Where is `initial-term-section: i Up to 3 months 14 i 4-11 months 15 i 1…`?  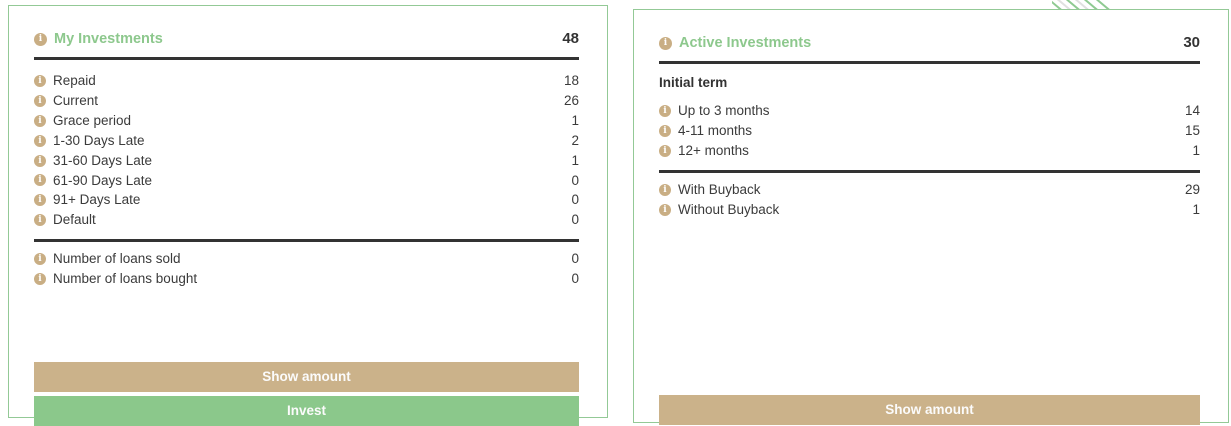 initial-term-section: i Up to 3 months 14 i 4-11 months 15 i 1… is located at coordinates (929, 127).